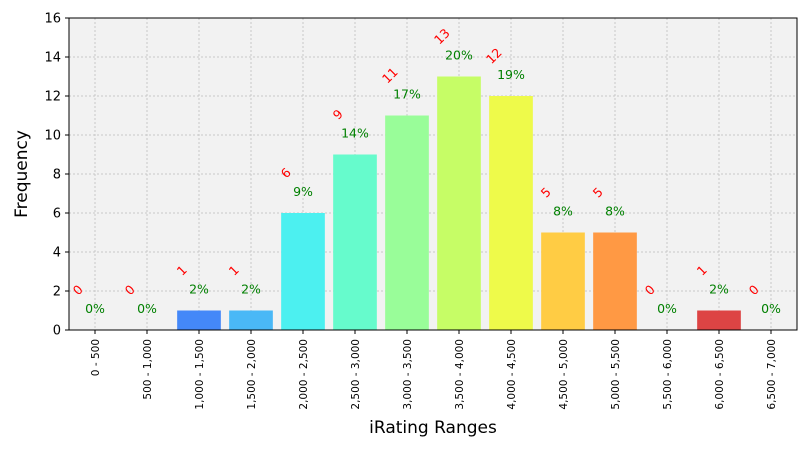 Image resolution: width=810 pixels, height=450 pixels. What do you see at coordinates (668, 374) in the screenshot?
I see `x-tick-label: 5,500 - 6,000` at bounding box center [668, 374].